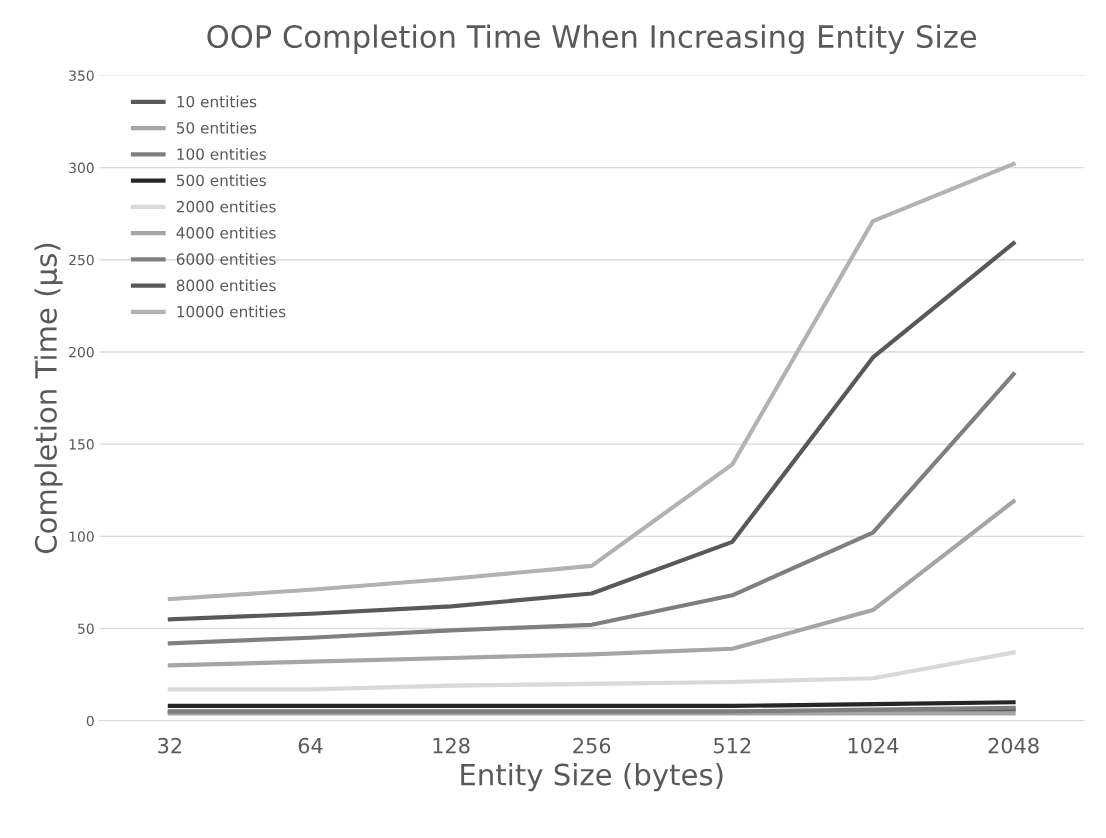 The image size is (1106, 838). What do you see at coordinates (226, 232) in the screenshot?
I see `legend-label: 4000 entities` at bounding box center [226, 232].